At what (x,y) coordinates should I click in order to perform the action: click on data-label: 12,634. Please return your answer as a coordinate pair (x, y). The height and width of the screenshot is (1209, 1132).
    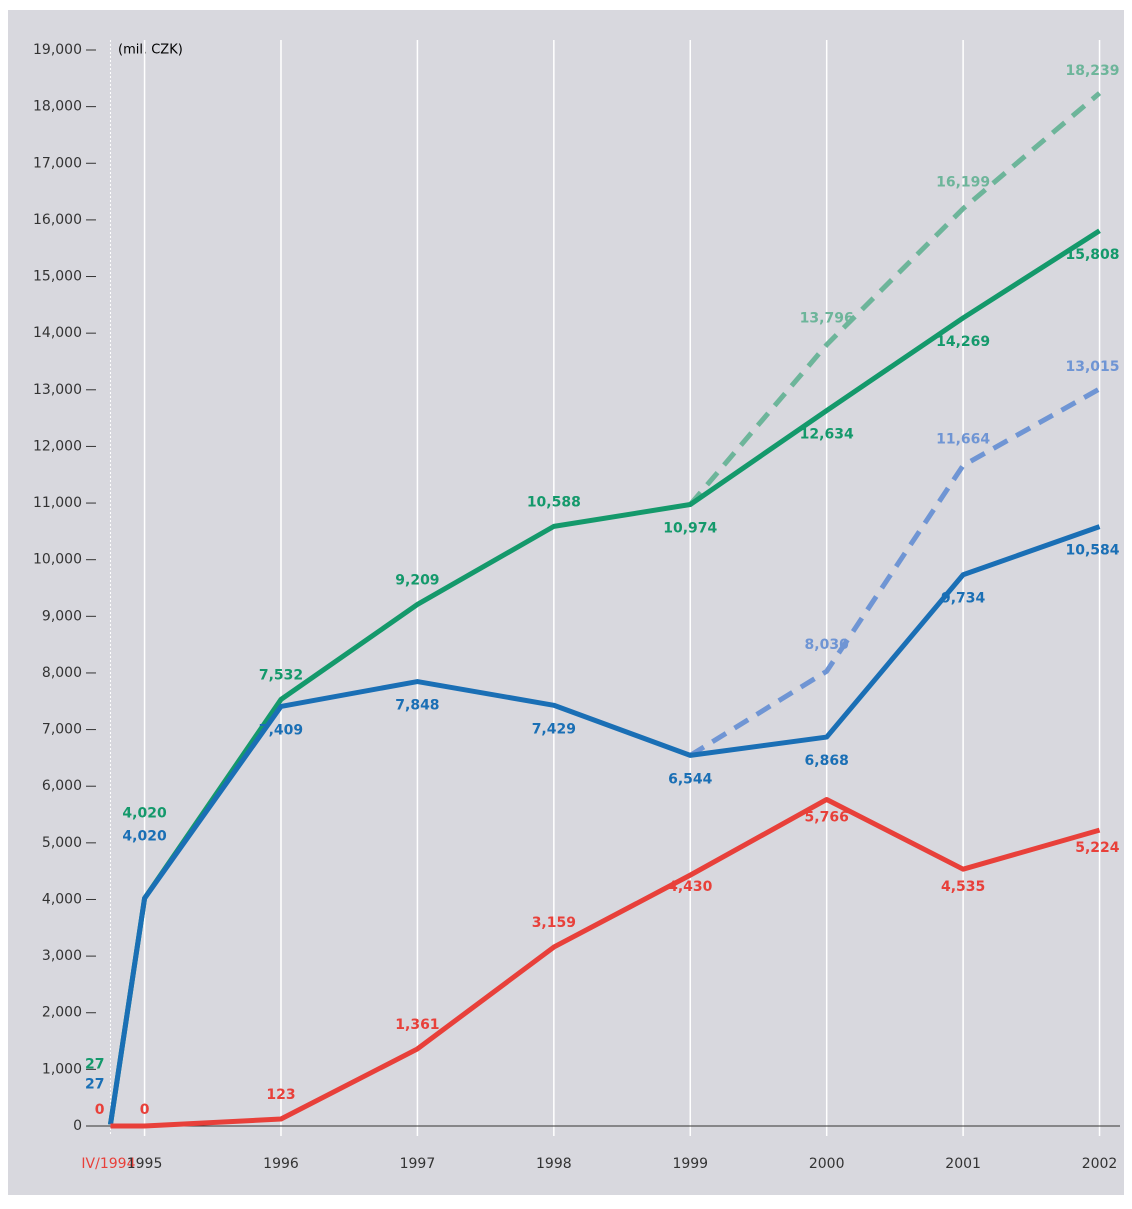
    Looking at the image, I should click on (827, 435).